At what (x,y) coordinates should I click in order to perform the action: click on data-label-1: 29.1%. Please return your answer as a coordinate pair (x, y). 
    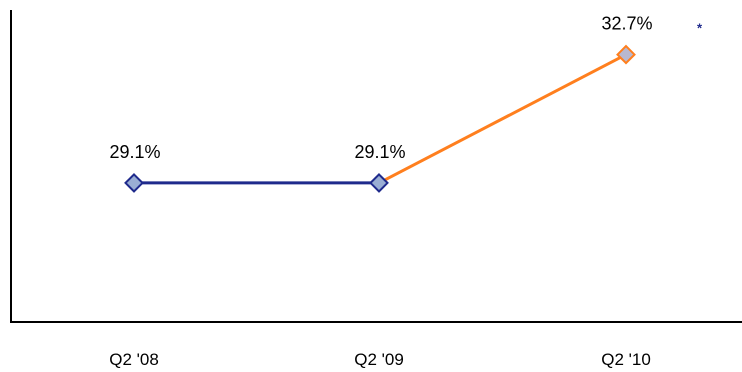
    Looking at the image, I should click on (134, 152).